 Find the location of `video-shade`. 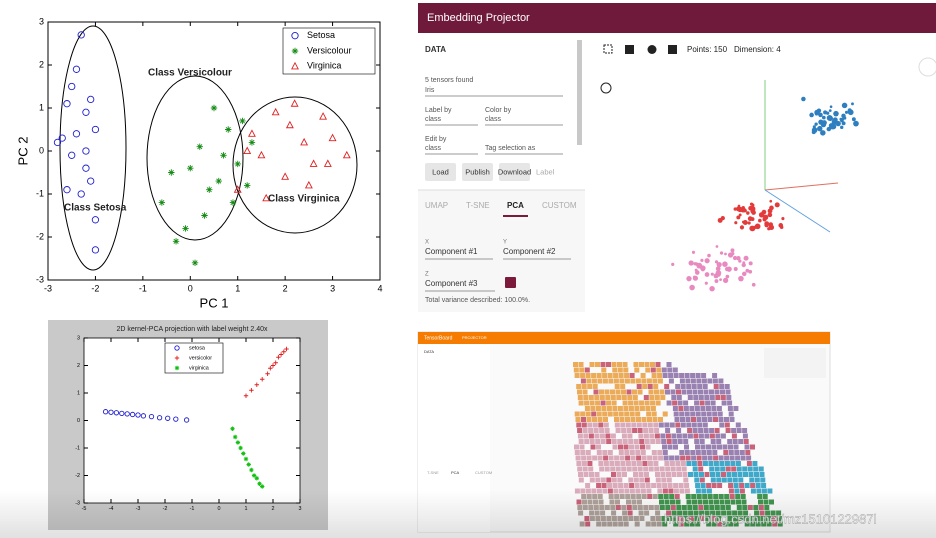

video-shade is located at coordinates (468, 514).